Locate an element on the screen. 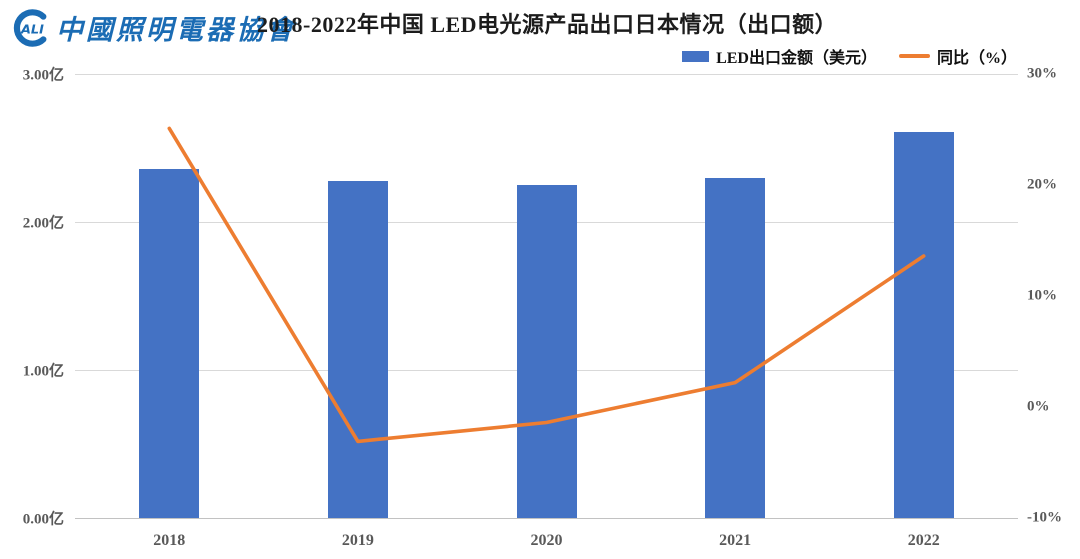 The image size is (1080, 559). cali-logo: ALI 中國照明電器協會 is located at coordinates (154, 27).